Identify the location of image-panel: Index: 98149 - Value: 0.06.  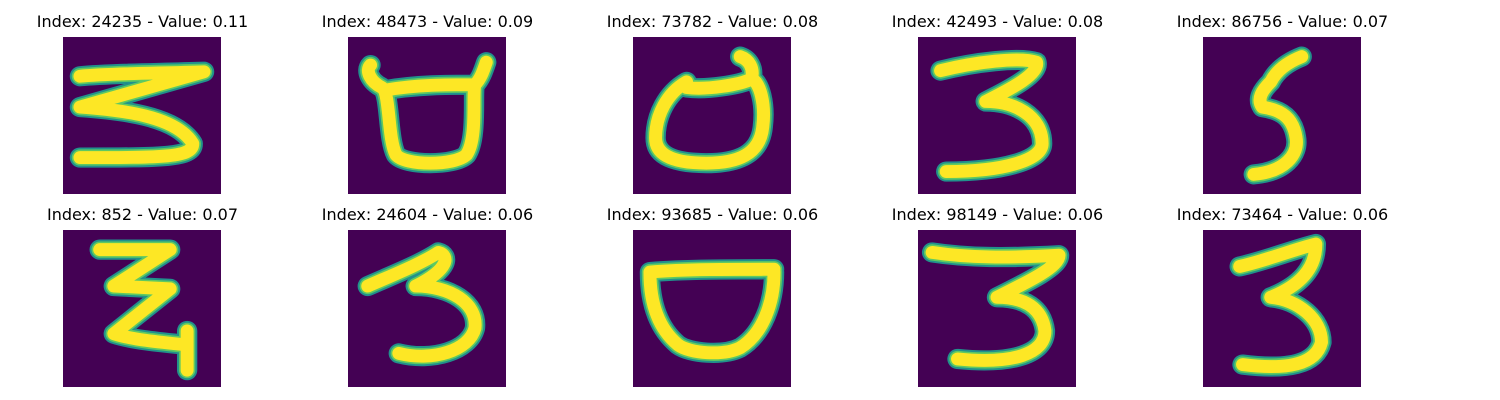
(997, 300).